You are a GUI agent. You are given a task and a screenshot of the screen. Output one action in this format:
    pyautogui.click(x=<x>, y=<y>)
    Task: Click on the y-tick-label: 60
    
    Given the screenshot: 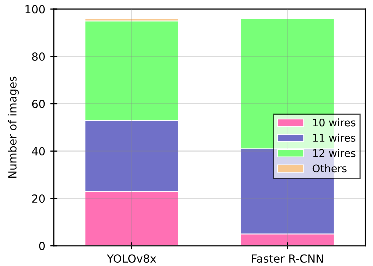 What is the action you would take?
    pyautogui.click(x=39, y=104)
    